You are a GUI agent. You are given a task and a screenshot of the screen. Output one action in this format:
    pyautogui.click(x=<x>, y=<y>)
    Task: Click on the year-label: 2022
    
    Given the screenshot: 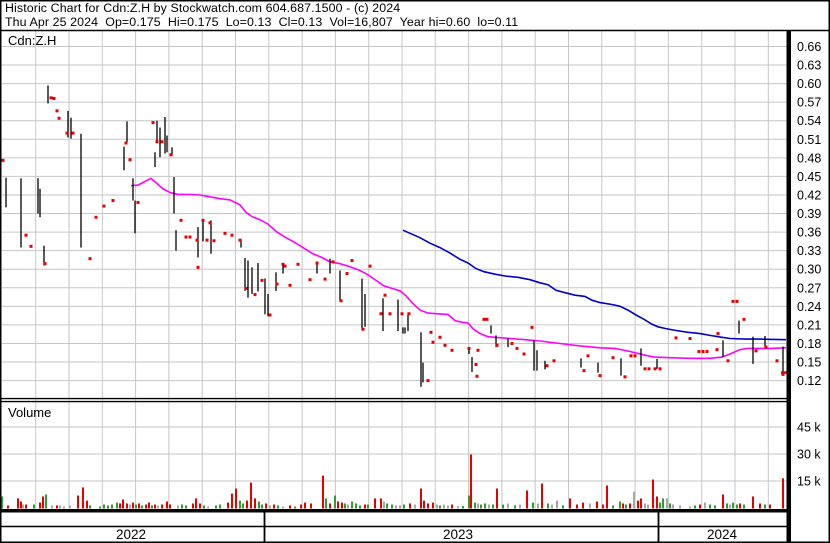 What is the action you would take?
    pyautogui.click(x=131, y=534)
    